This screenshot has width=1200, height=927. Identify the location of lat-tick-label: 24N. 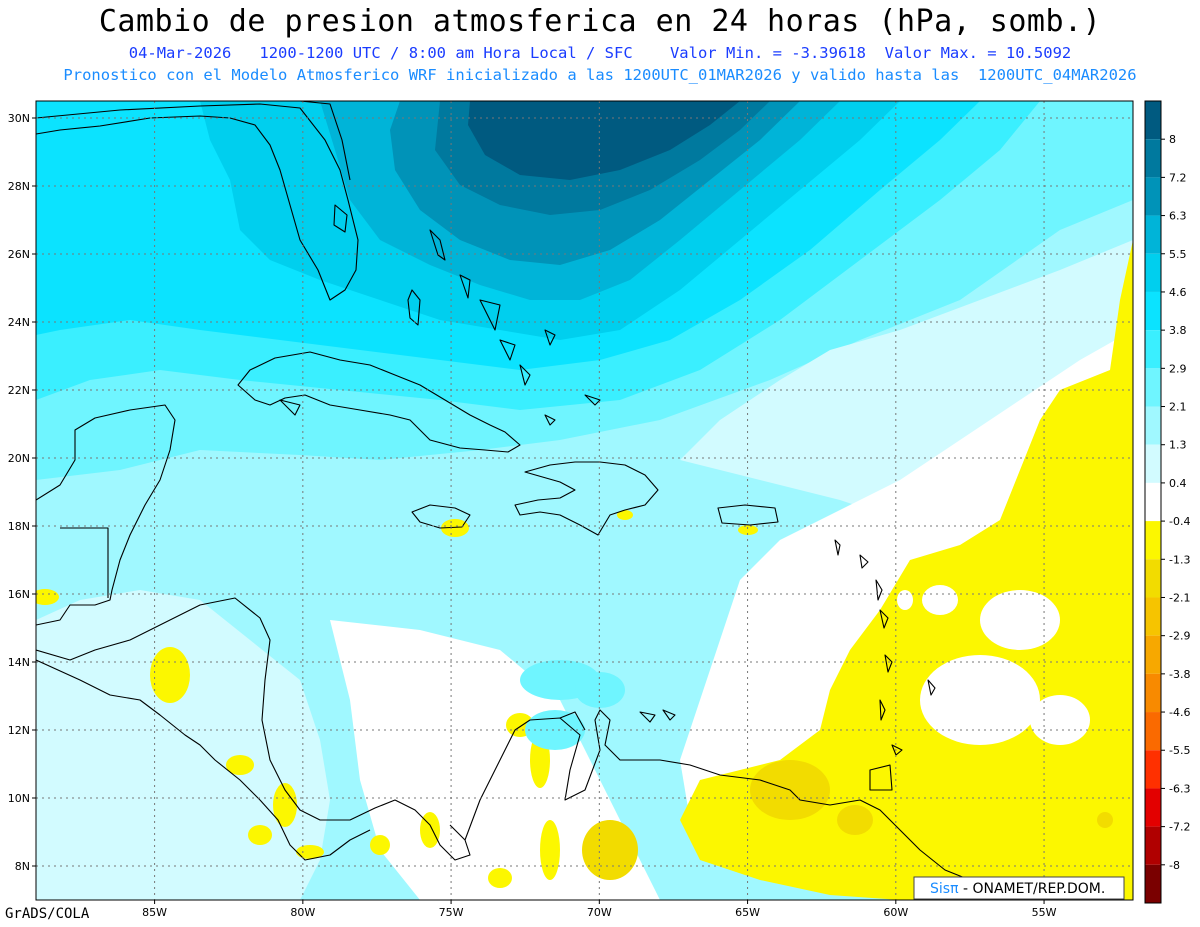
(19, 322).